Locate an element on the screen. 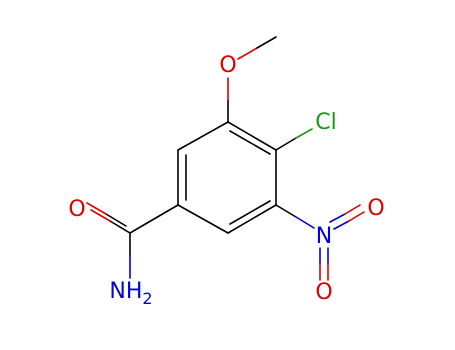 The height and width of the screenshot is (350, 455). atom-label: NH2 is located at coordinates (130, 293).